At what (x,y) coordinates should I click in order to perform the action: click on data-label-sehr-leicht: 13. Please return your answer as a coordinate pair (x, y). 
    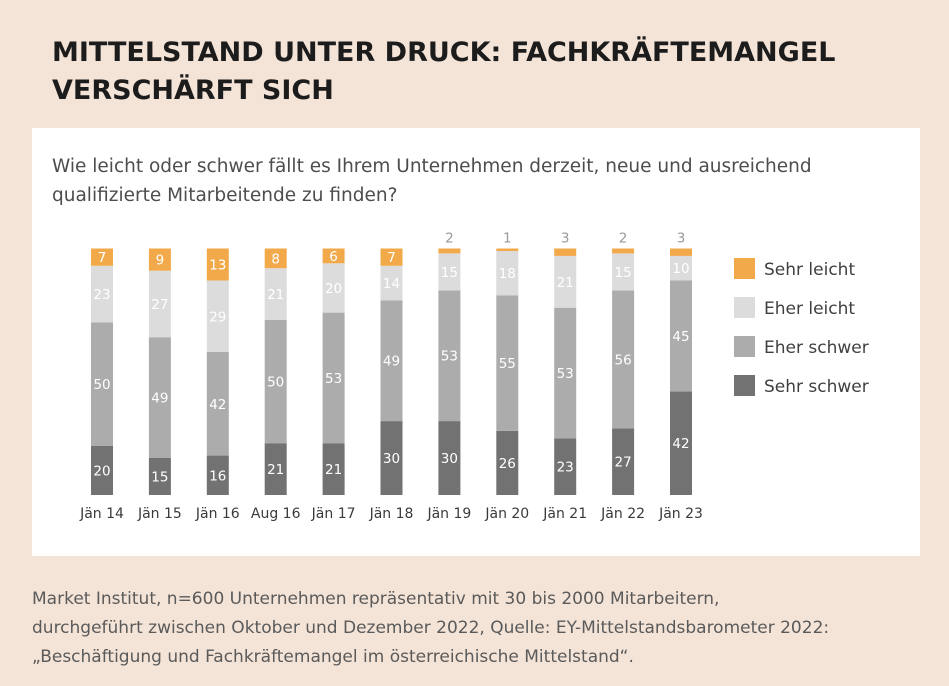
    Looking at the image, I should click on (217, 266).